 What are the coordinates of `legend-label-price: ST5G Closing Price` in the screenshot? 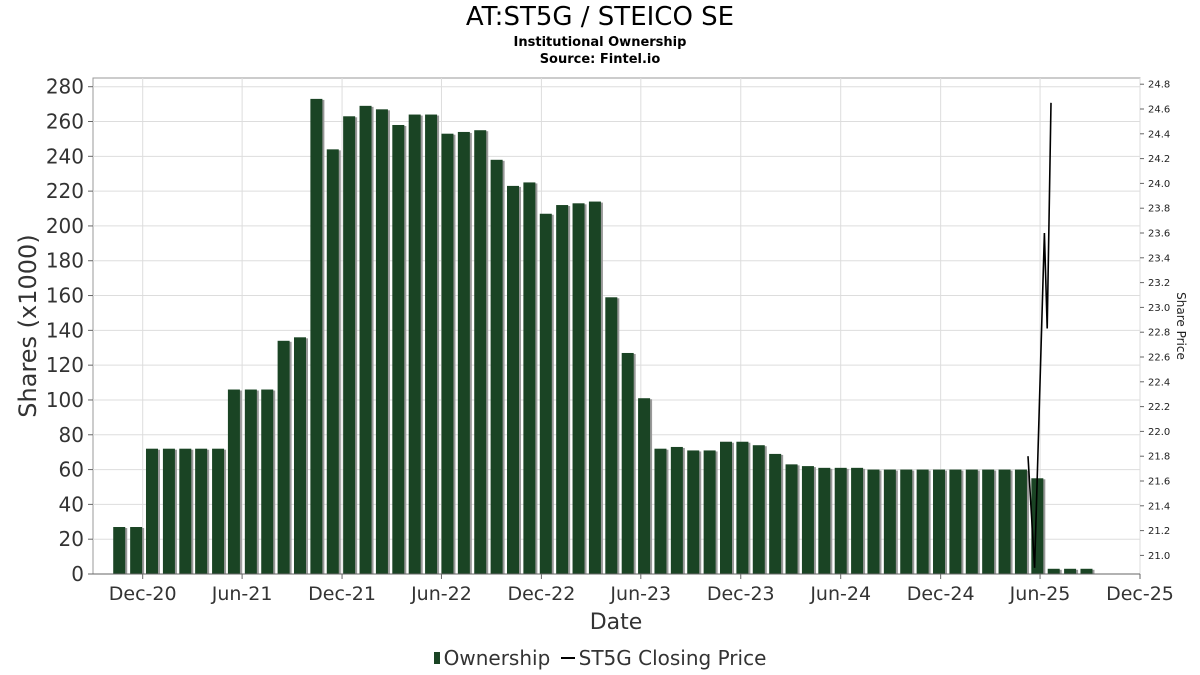 It's located at (672, 658).